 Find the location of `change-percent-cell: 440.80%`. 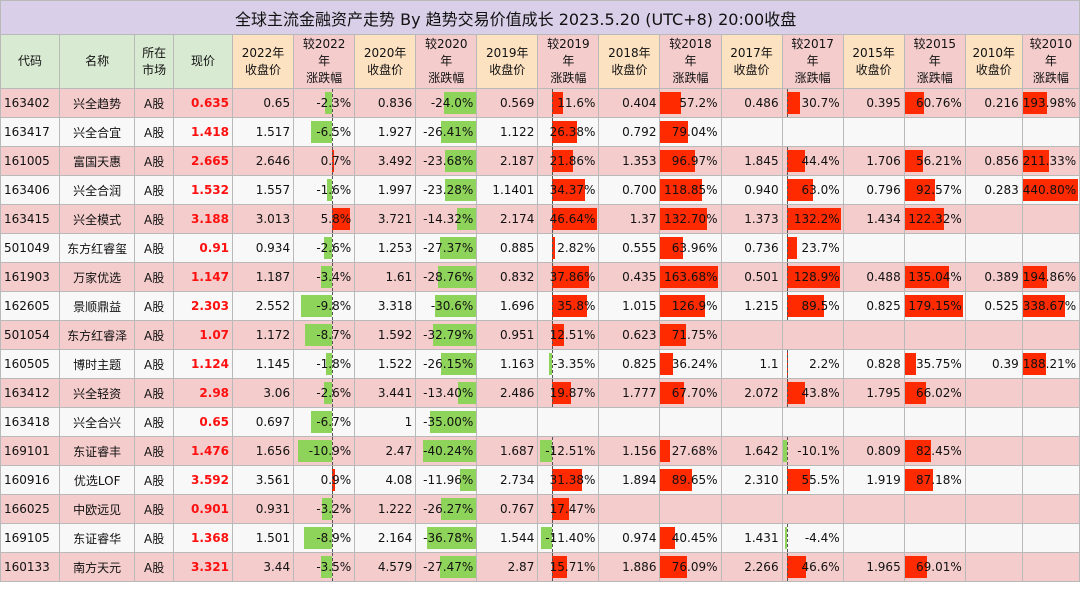

change-percent-cell: 440.80% is located at coordinates (1050, 190).